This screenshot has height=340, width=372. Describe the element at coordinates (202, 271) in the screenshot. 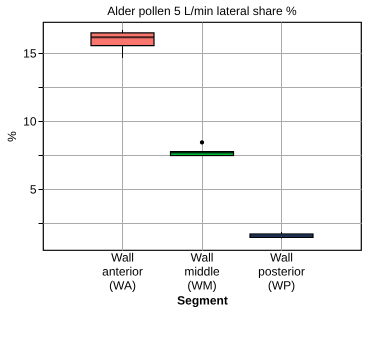

I see `x-tick-label: Wall middle (WM)` at that location.